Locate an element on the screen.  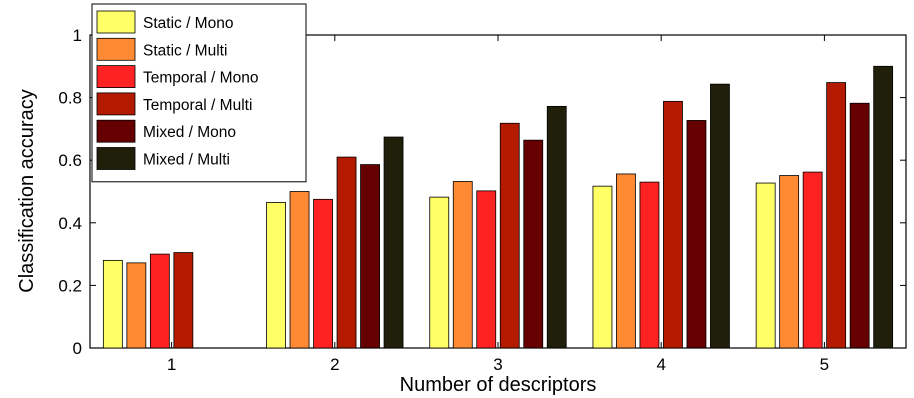
y-tick-label: 0.2 is located at coordinates (70, 285).